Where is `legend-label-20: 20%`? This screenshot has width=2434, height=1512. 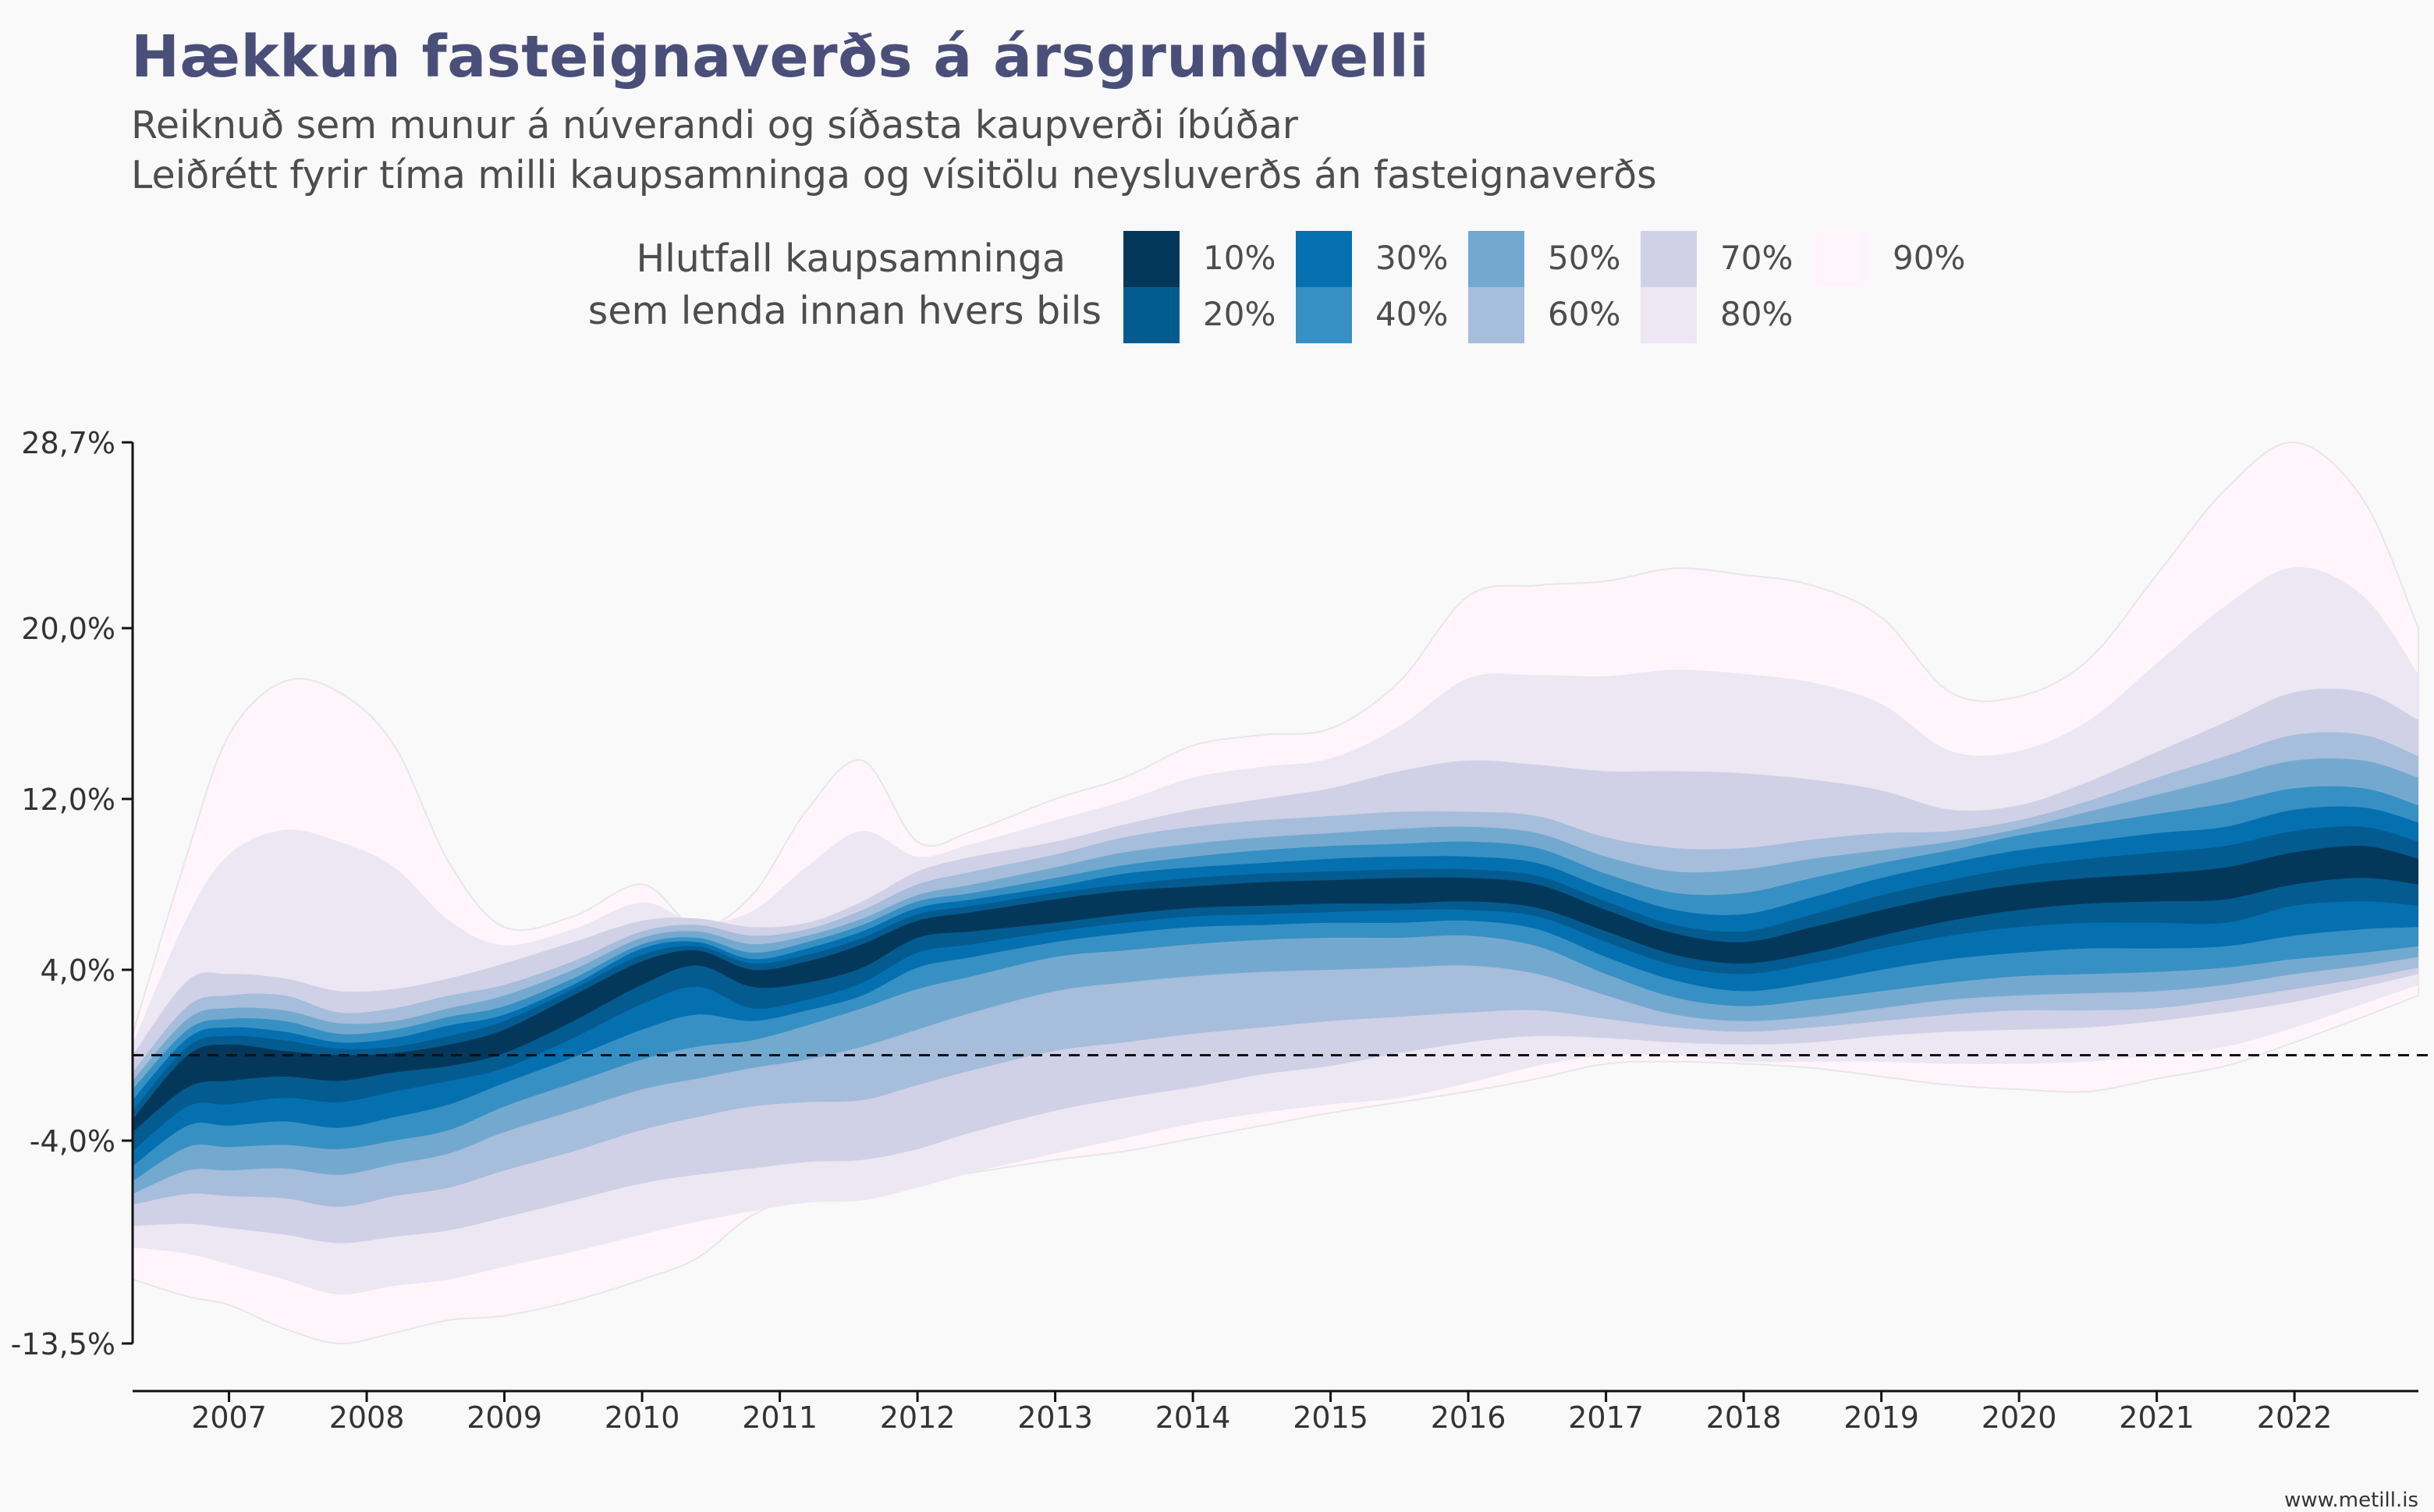
legend-label-20: 20% is located at coordinates (1239, 314).